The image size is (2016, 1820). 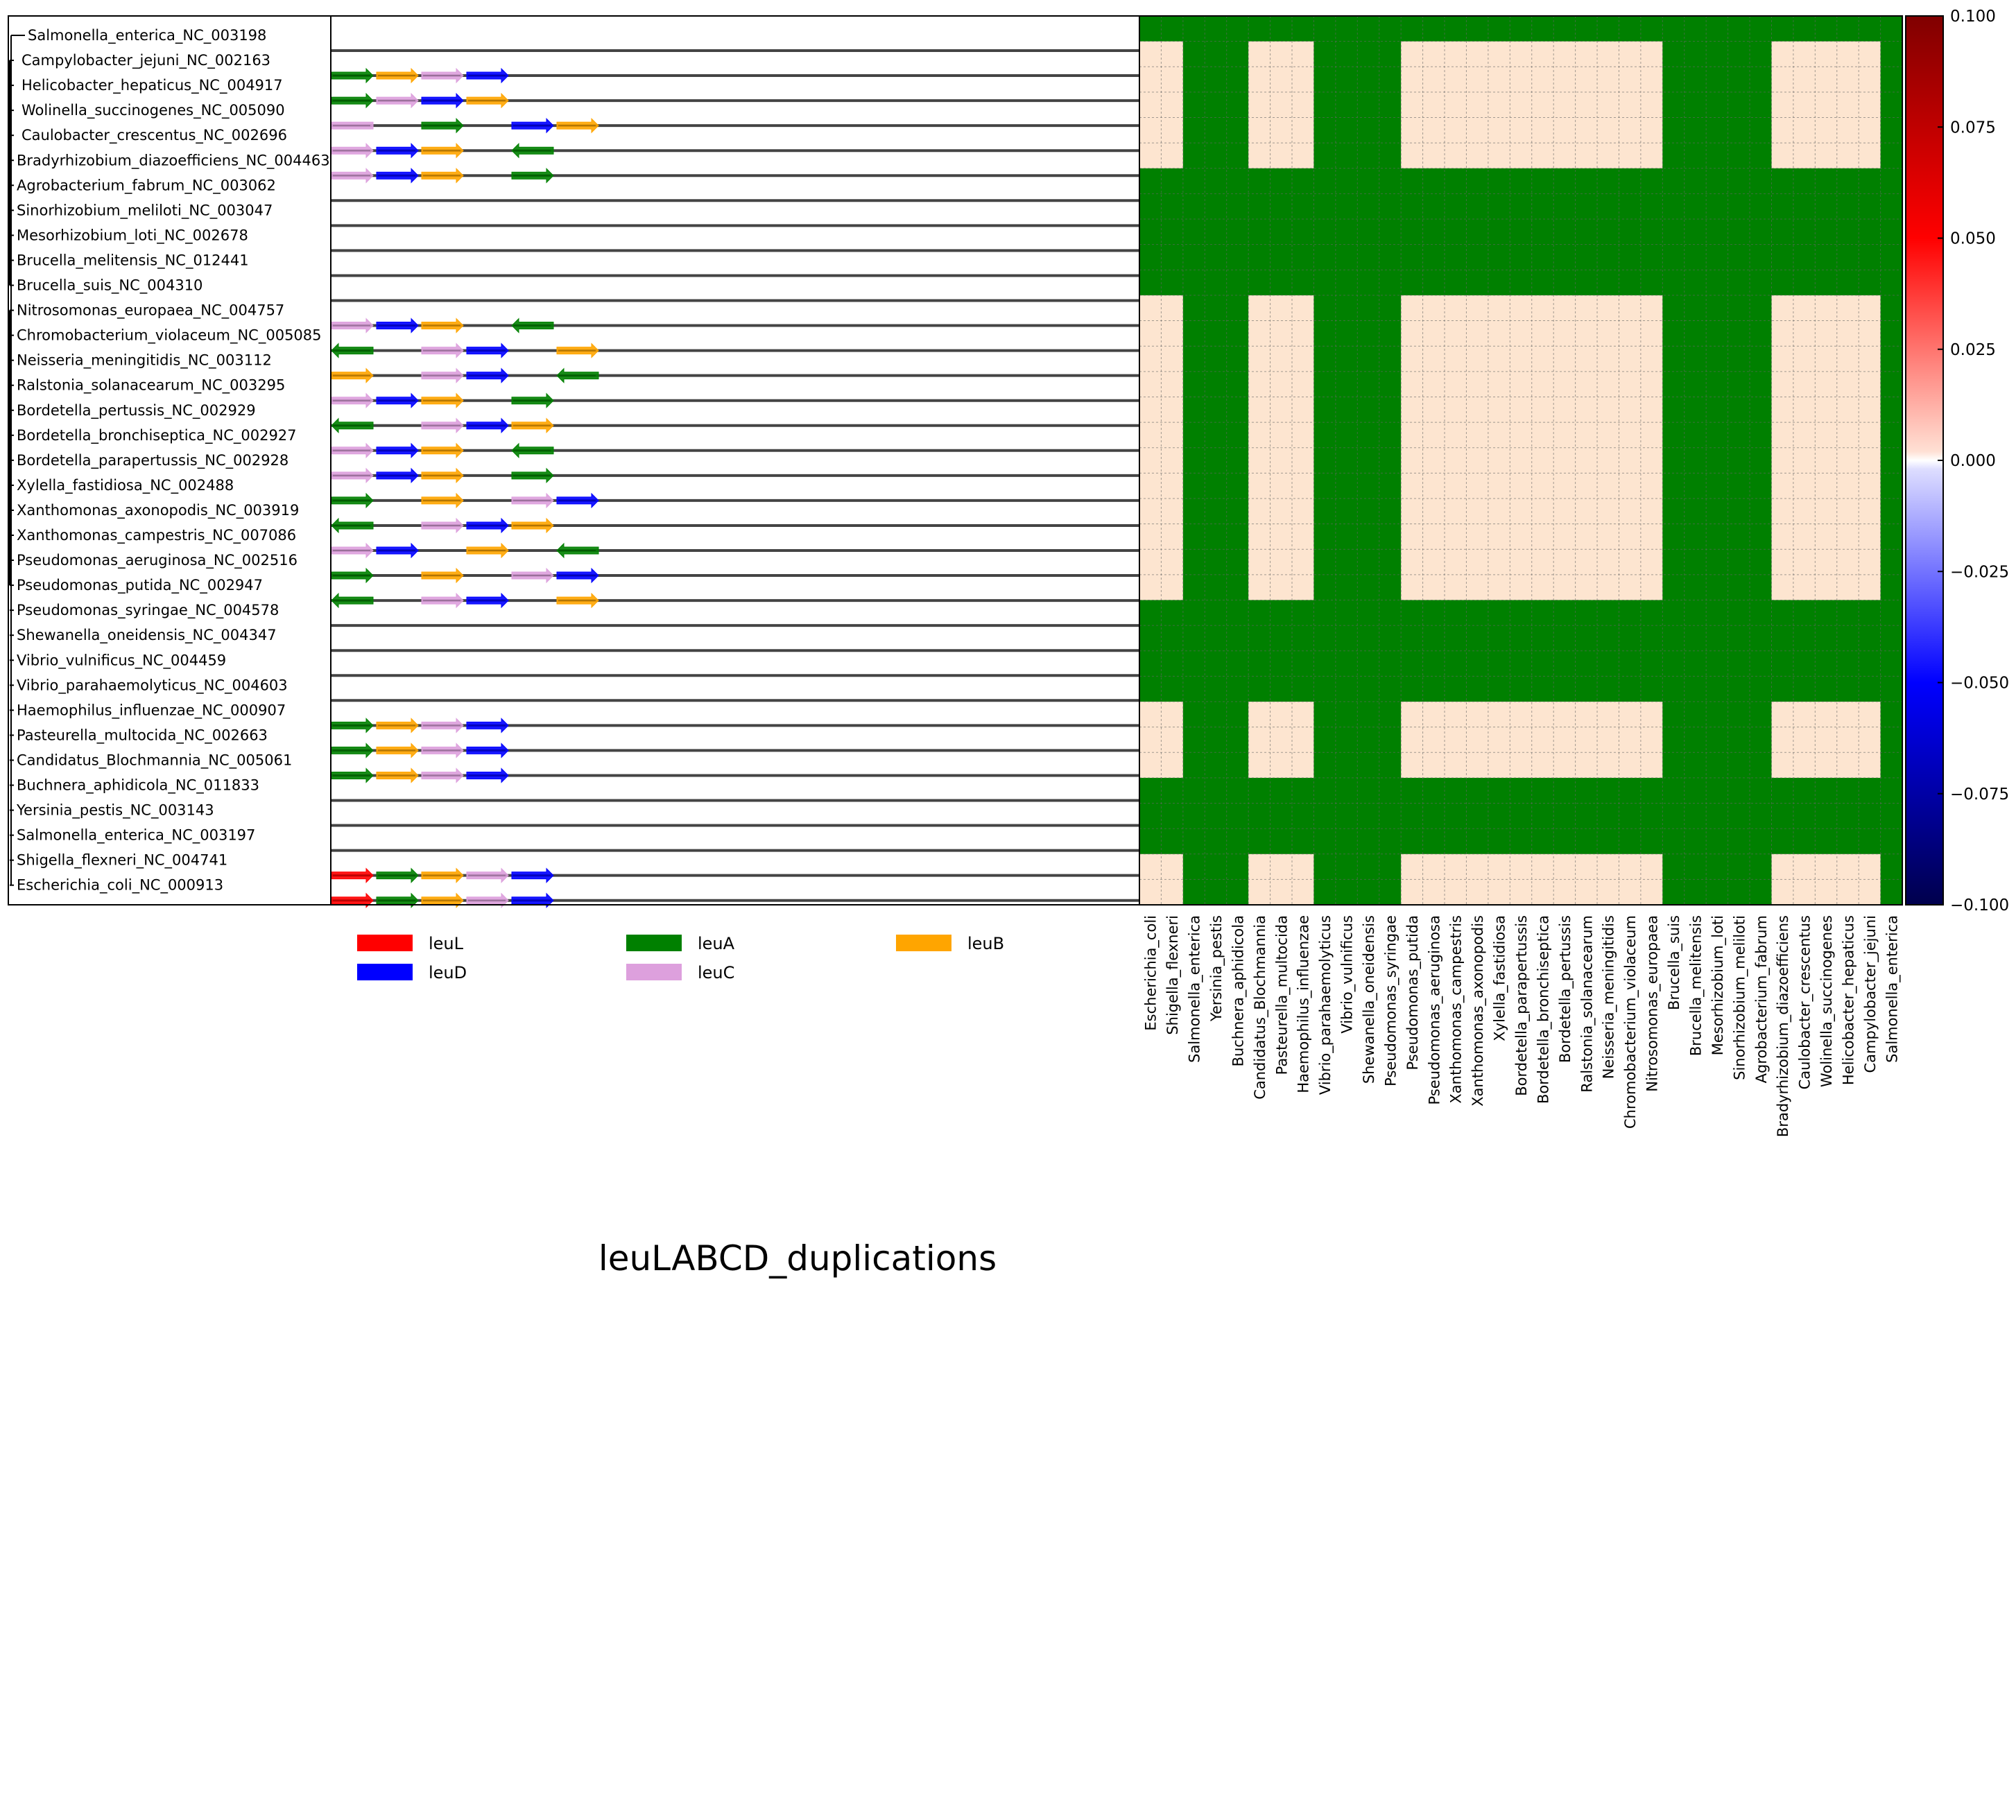 What do you see at coordinates (147, 35) in the screenshot?
I see `genome-label: Salmonella_enterica_NC_003198` at bounding box center [147, 35].